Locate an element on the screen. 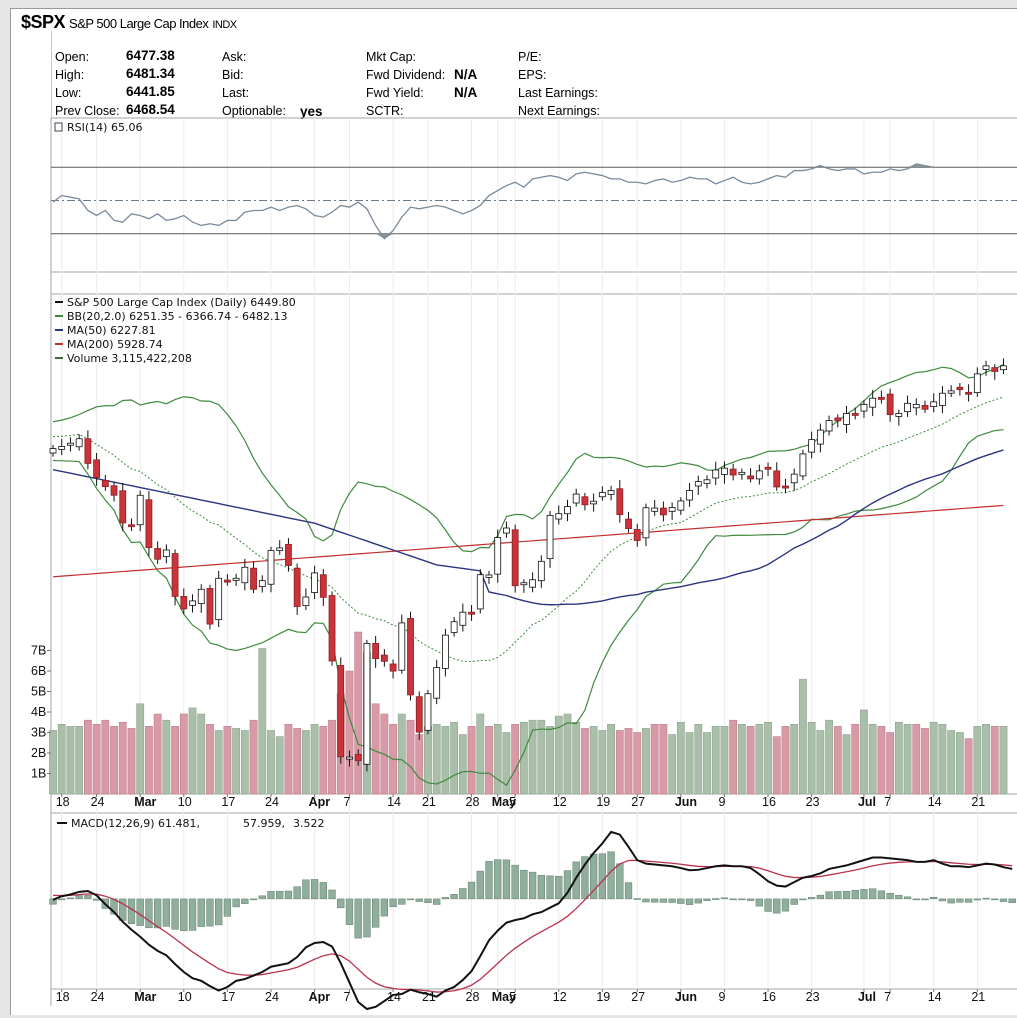 The image size is (1017, 1018). price-legend-entry: S&P 500 Large Cap Index (Daily) 6449.80 is located at coordinates (181, 302).